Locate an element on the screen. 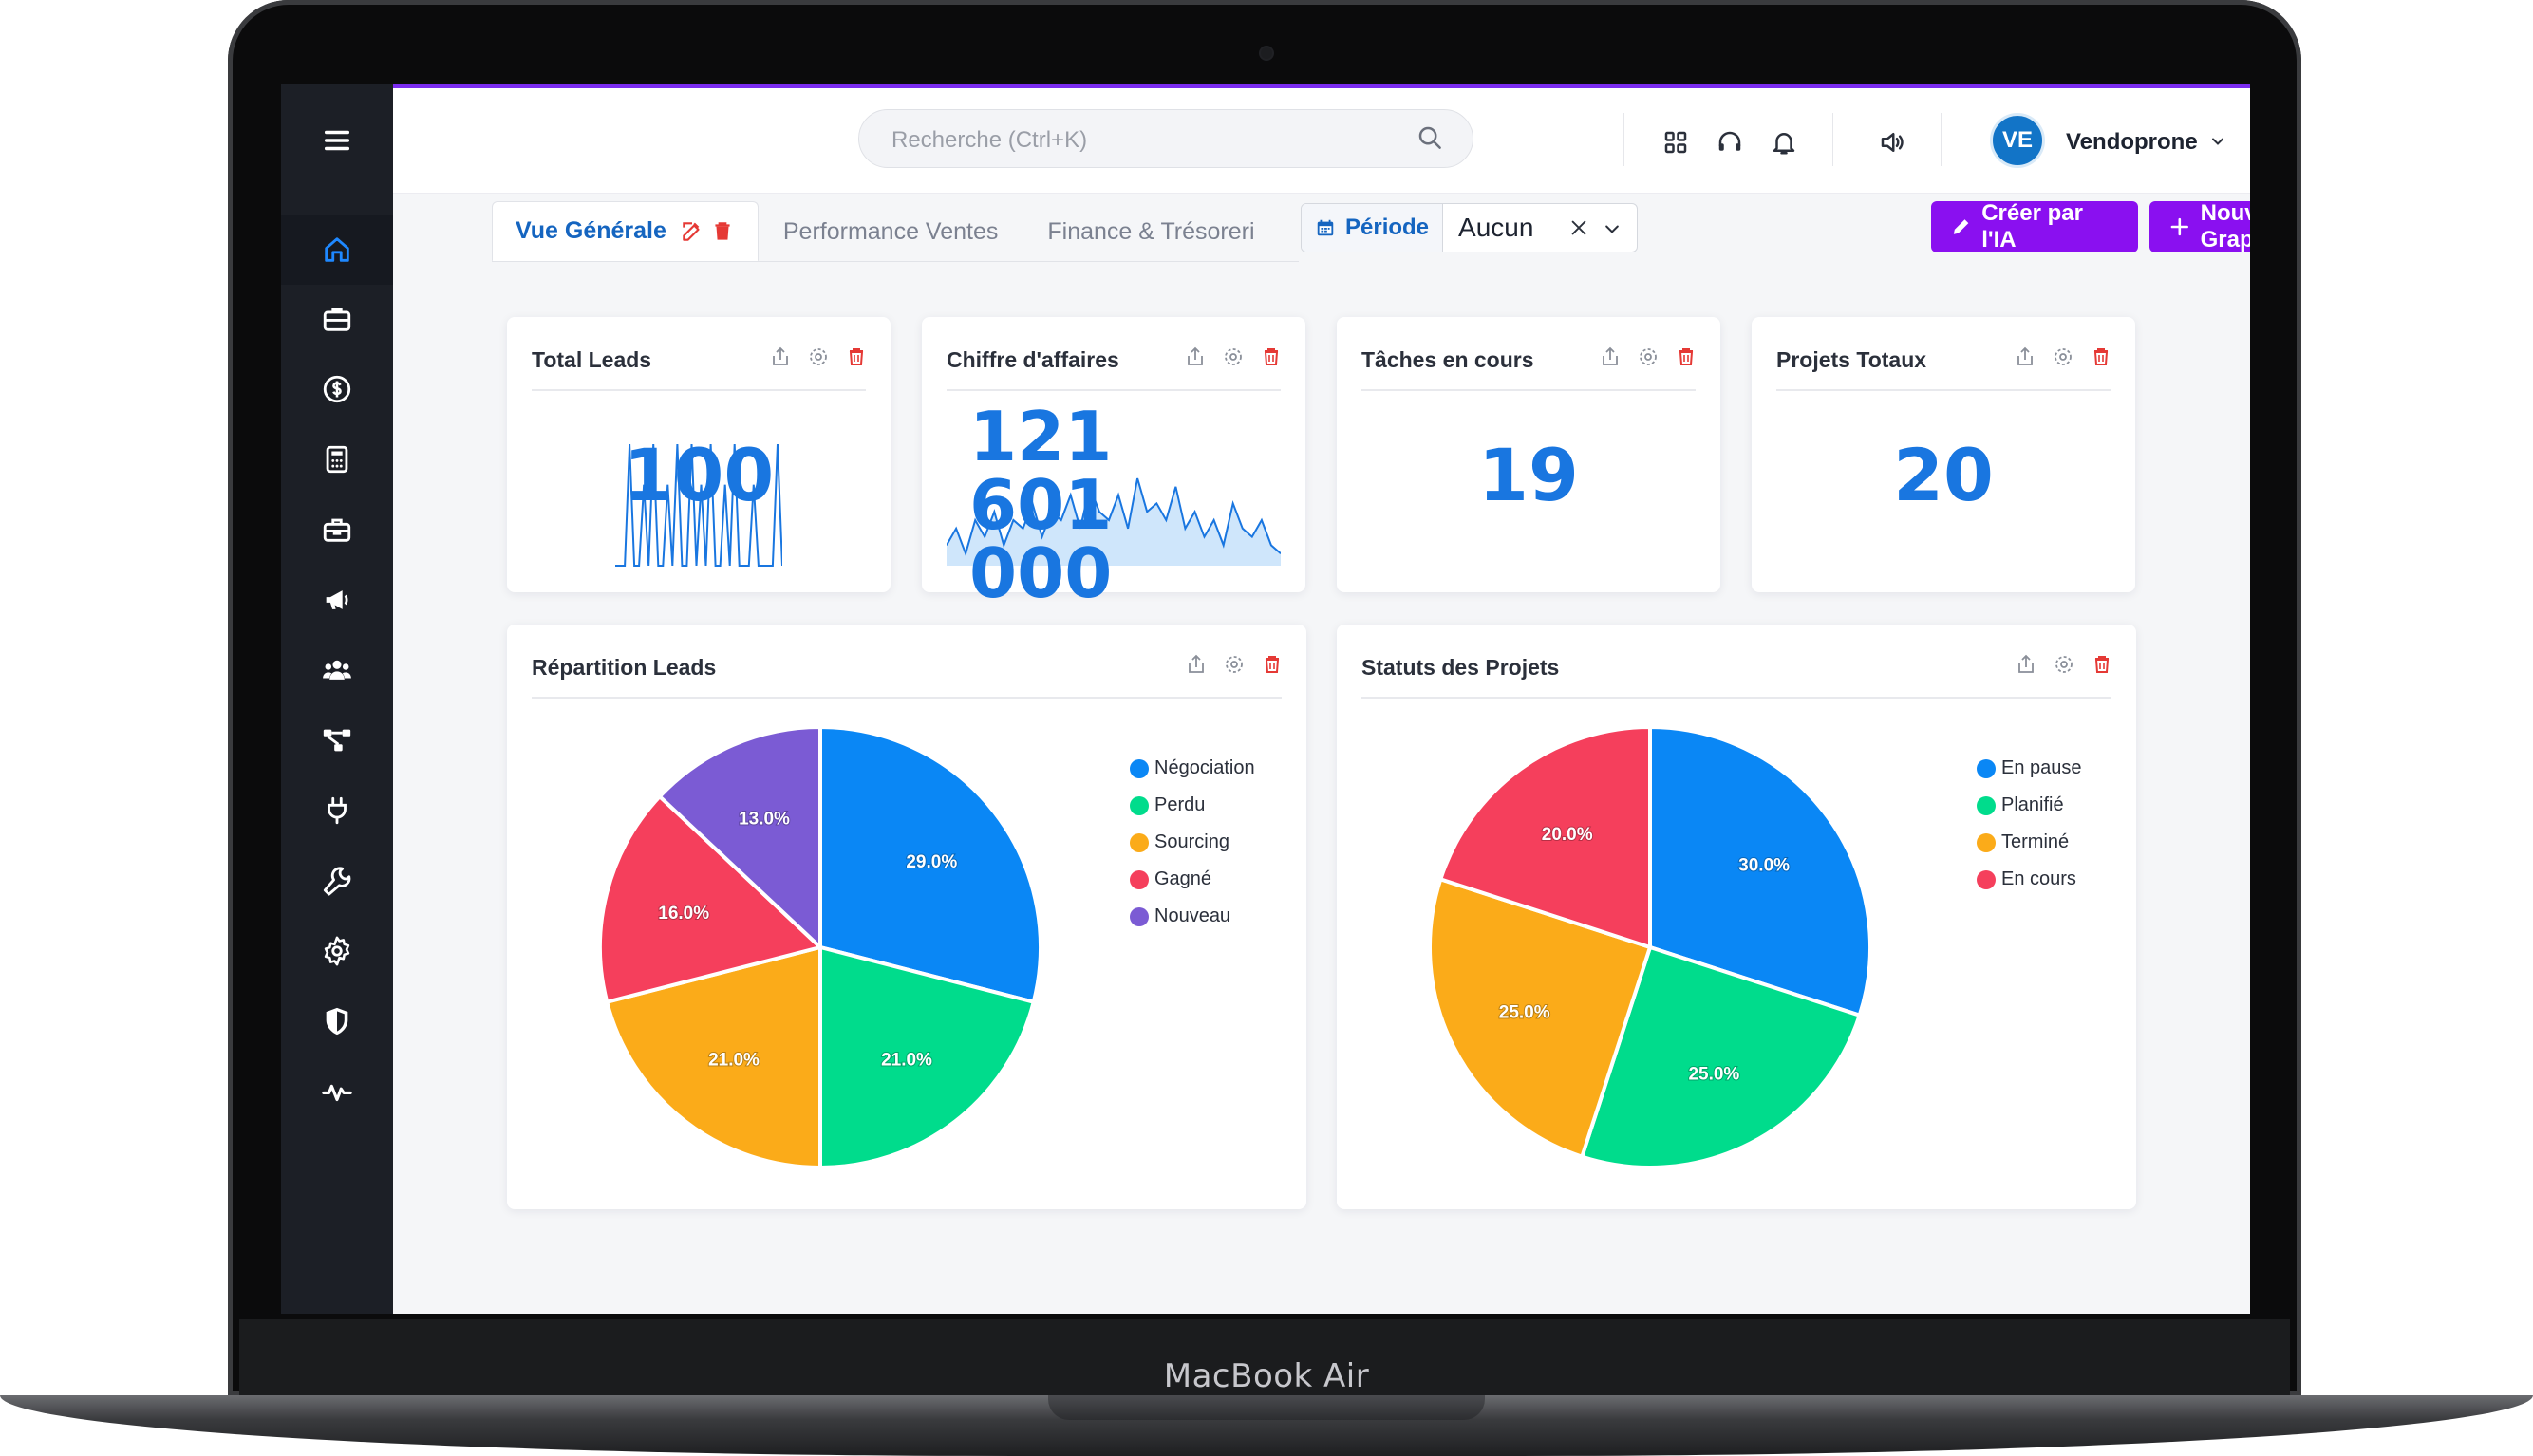 This screenshot has height=1456, width=2533. tab-vue-generale: Vue Générale is located at coordinates (625, 231).